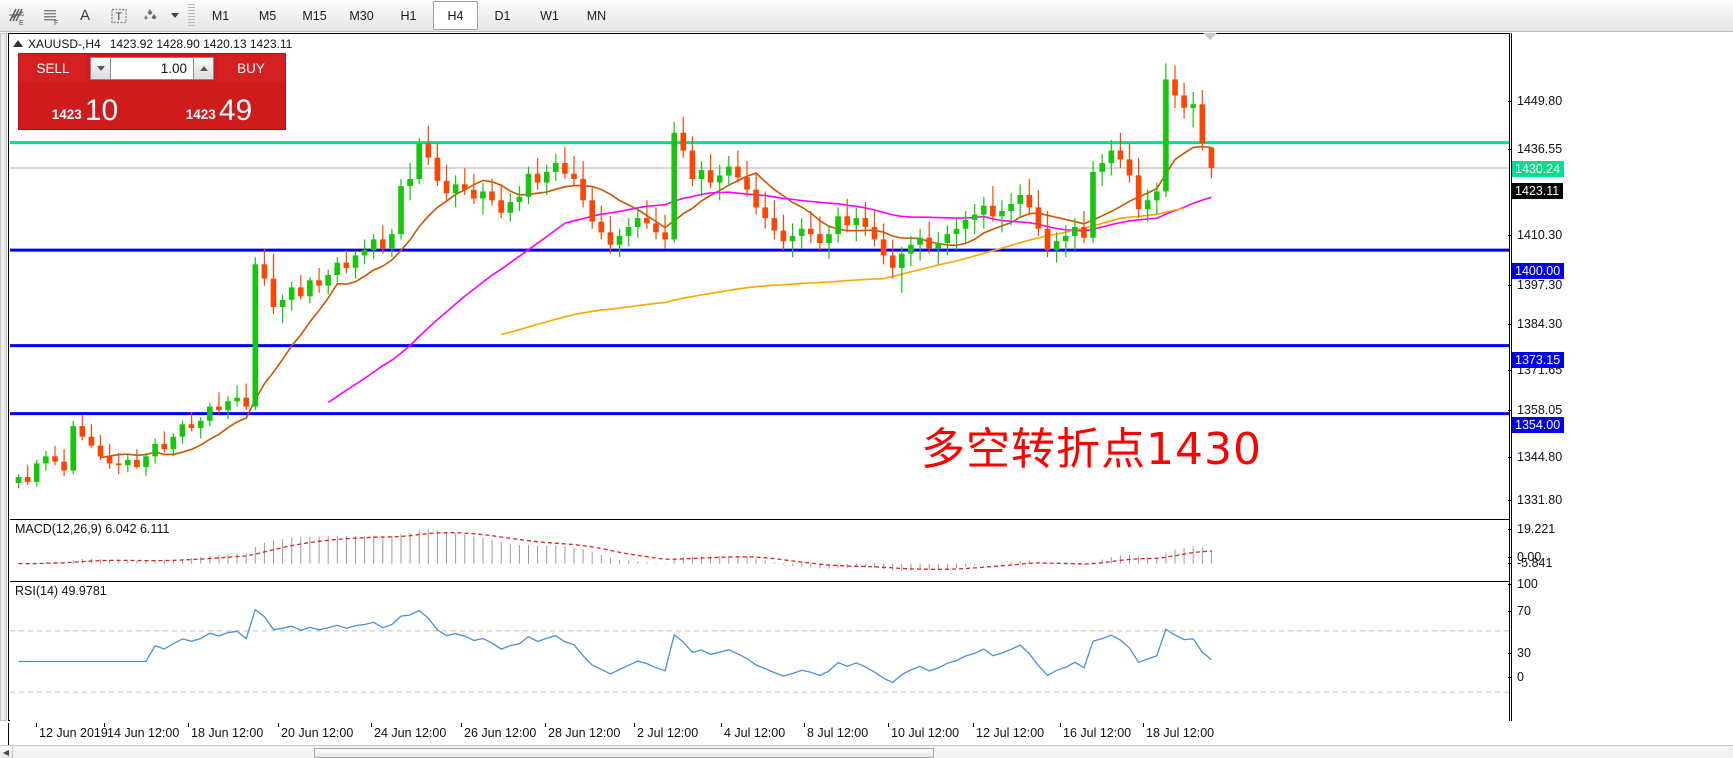  Describe the element at coordinates (119, 15) in the screenshot. I see `text-box-icon: T` at that location.